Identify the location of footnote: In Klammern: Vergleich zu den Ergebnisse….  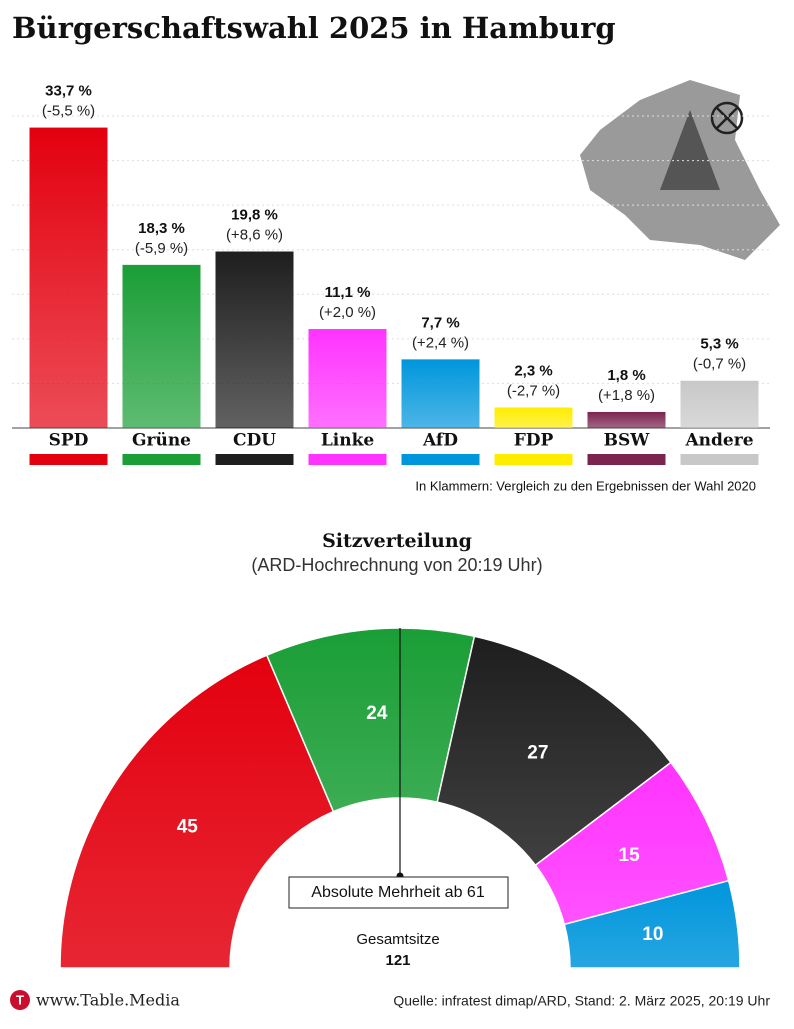
(585, 485).